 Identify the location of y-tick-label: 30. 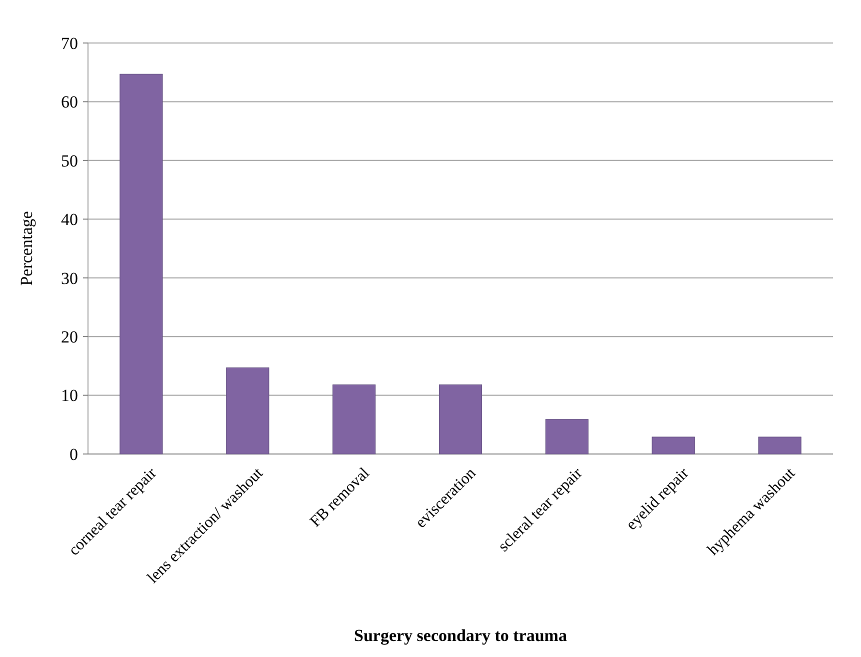
(69, 278).